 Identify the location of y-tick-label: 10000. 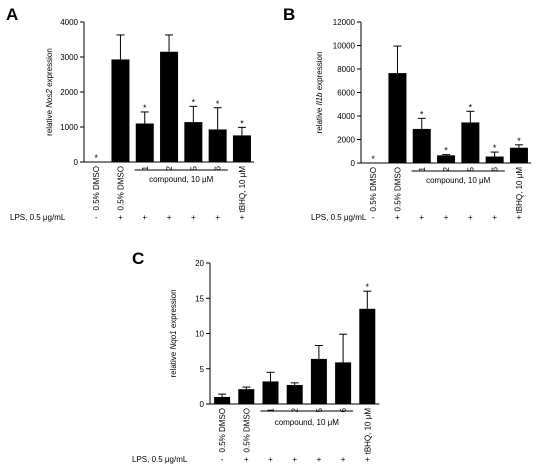
(344, 46).